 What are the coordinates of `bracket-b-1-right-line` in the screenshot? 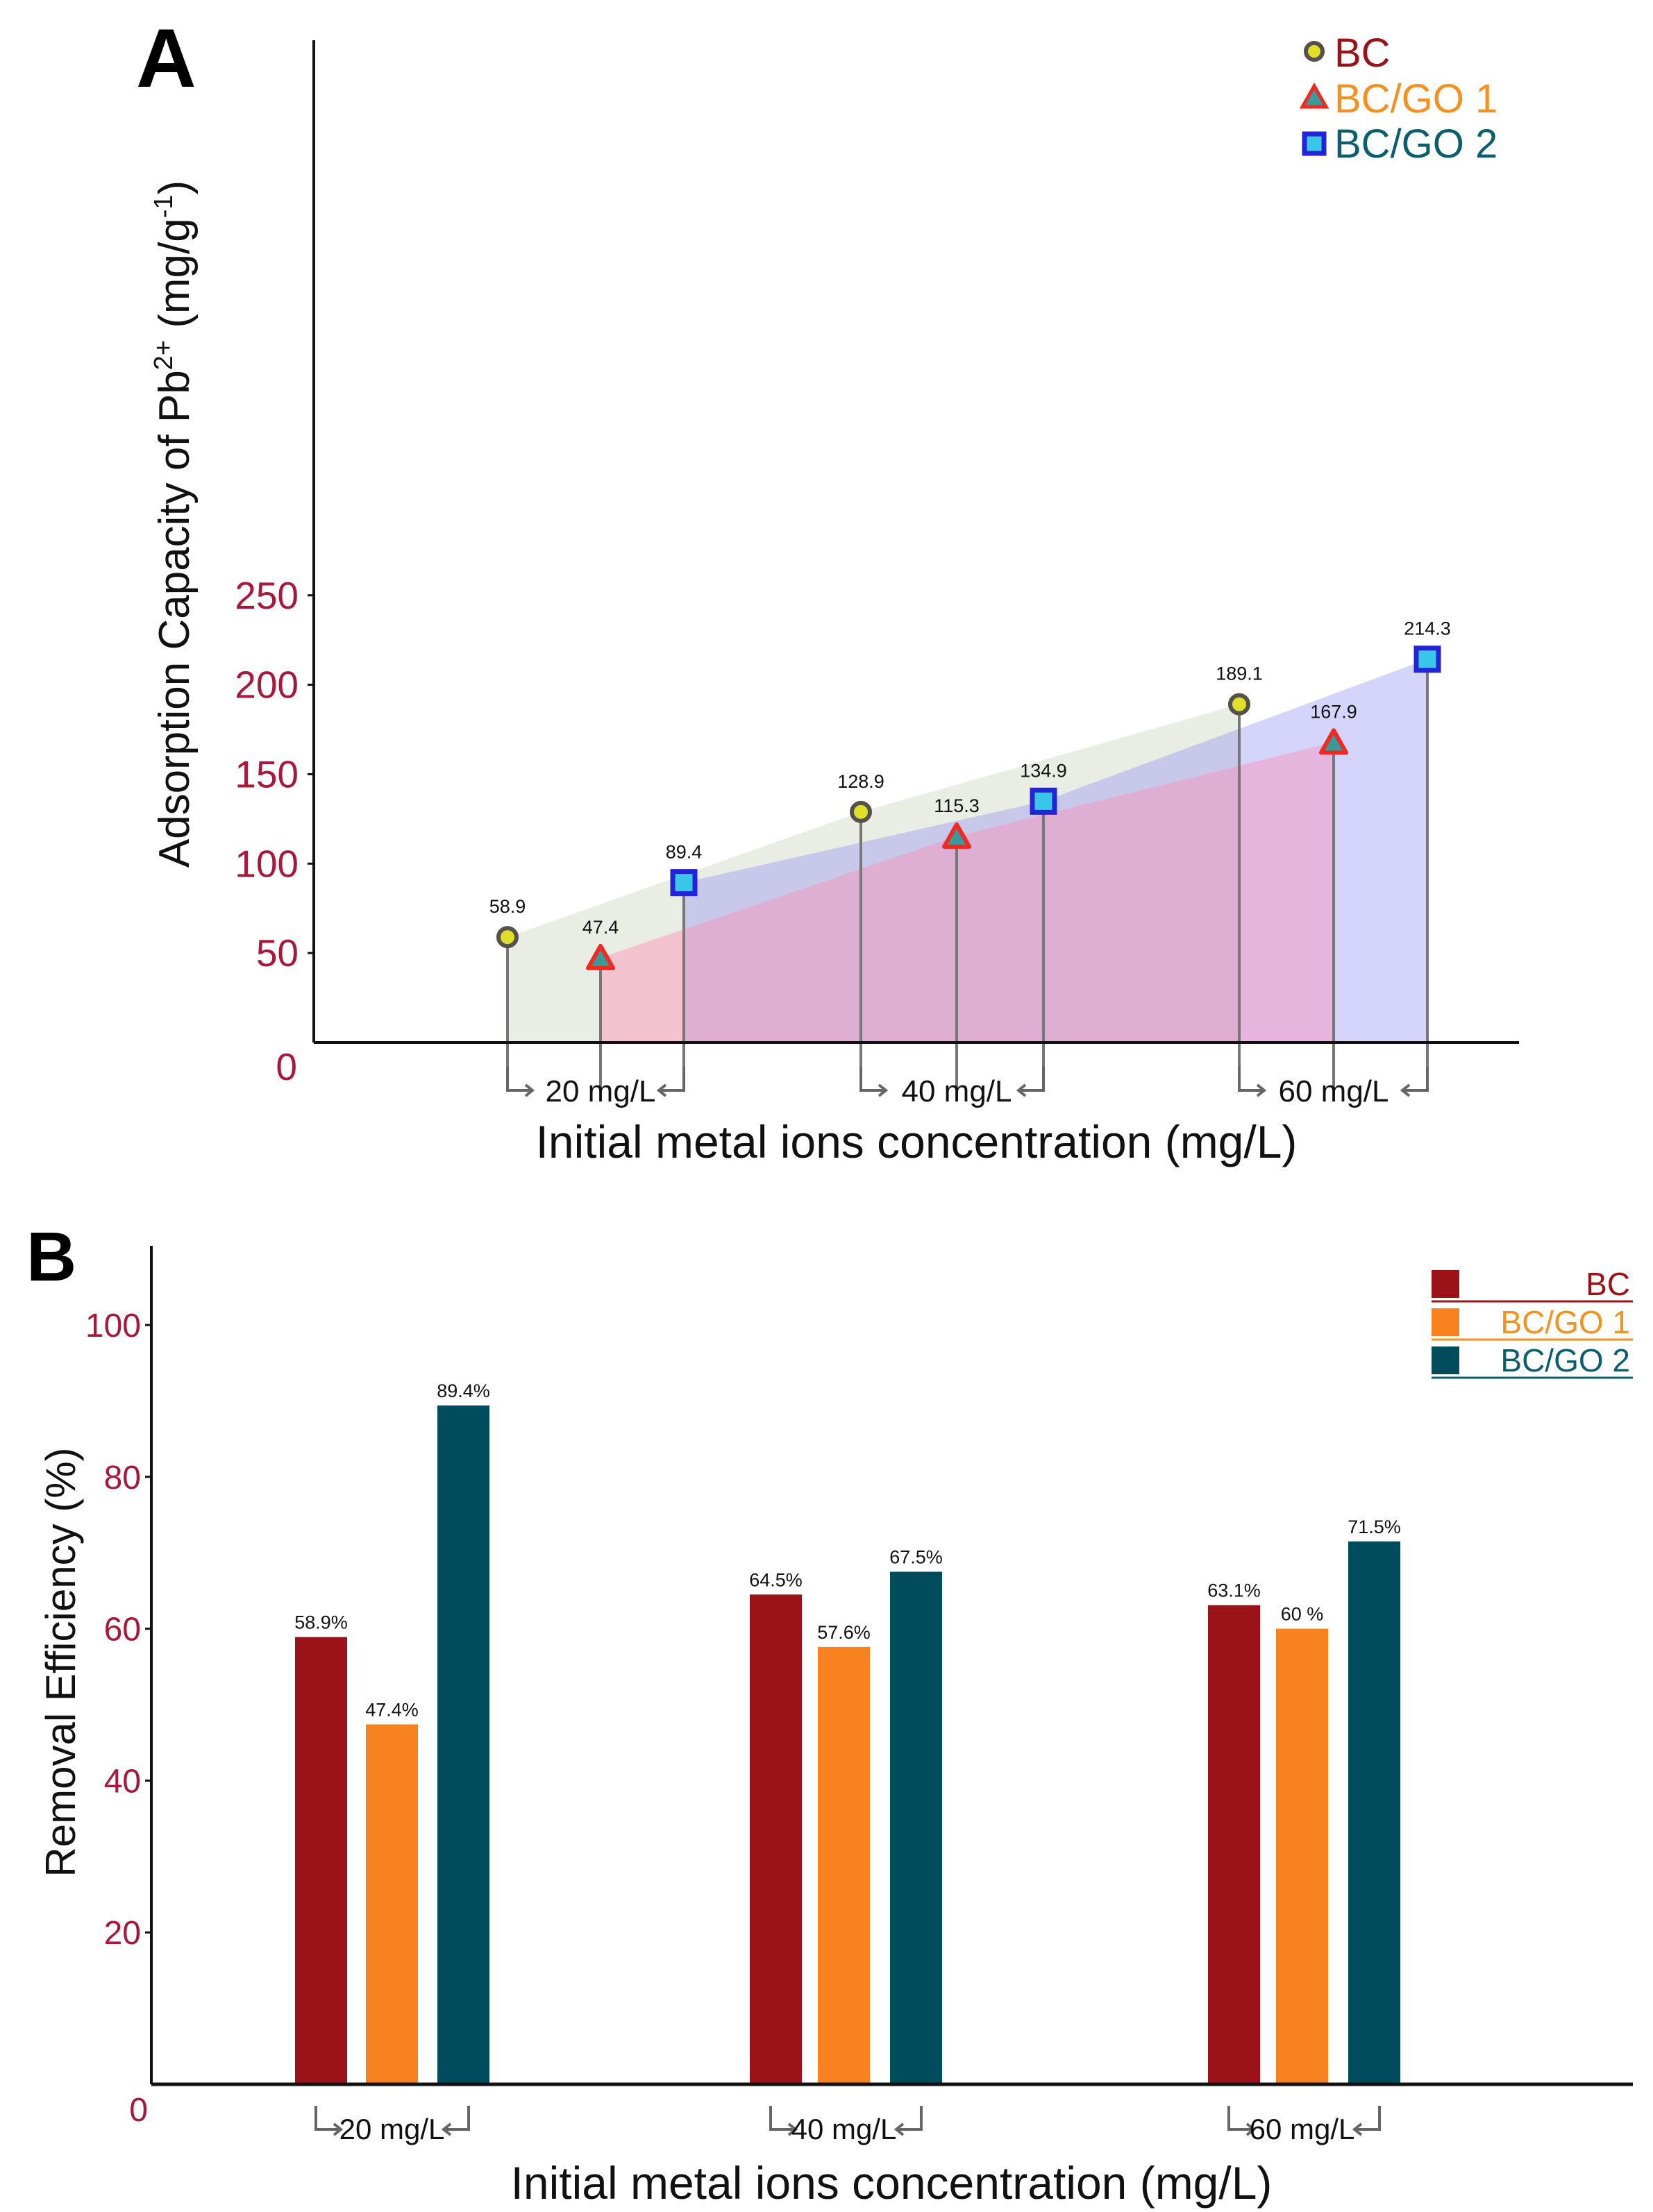 It's located at (910, 2119).